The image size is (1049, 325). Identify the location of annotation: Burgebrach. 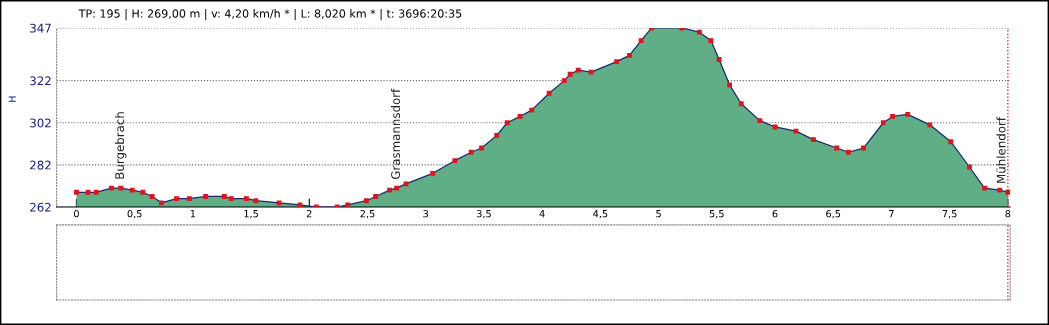
(120, 145).